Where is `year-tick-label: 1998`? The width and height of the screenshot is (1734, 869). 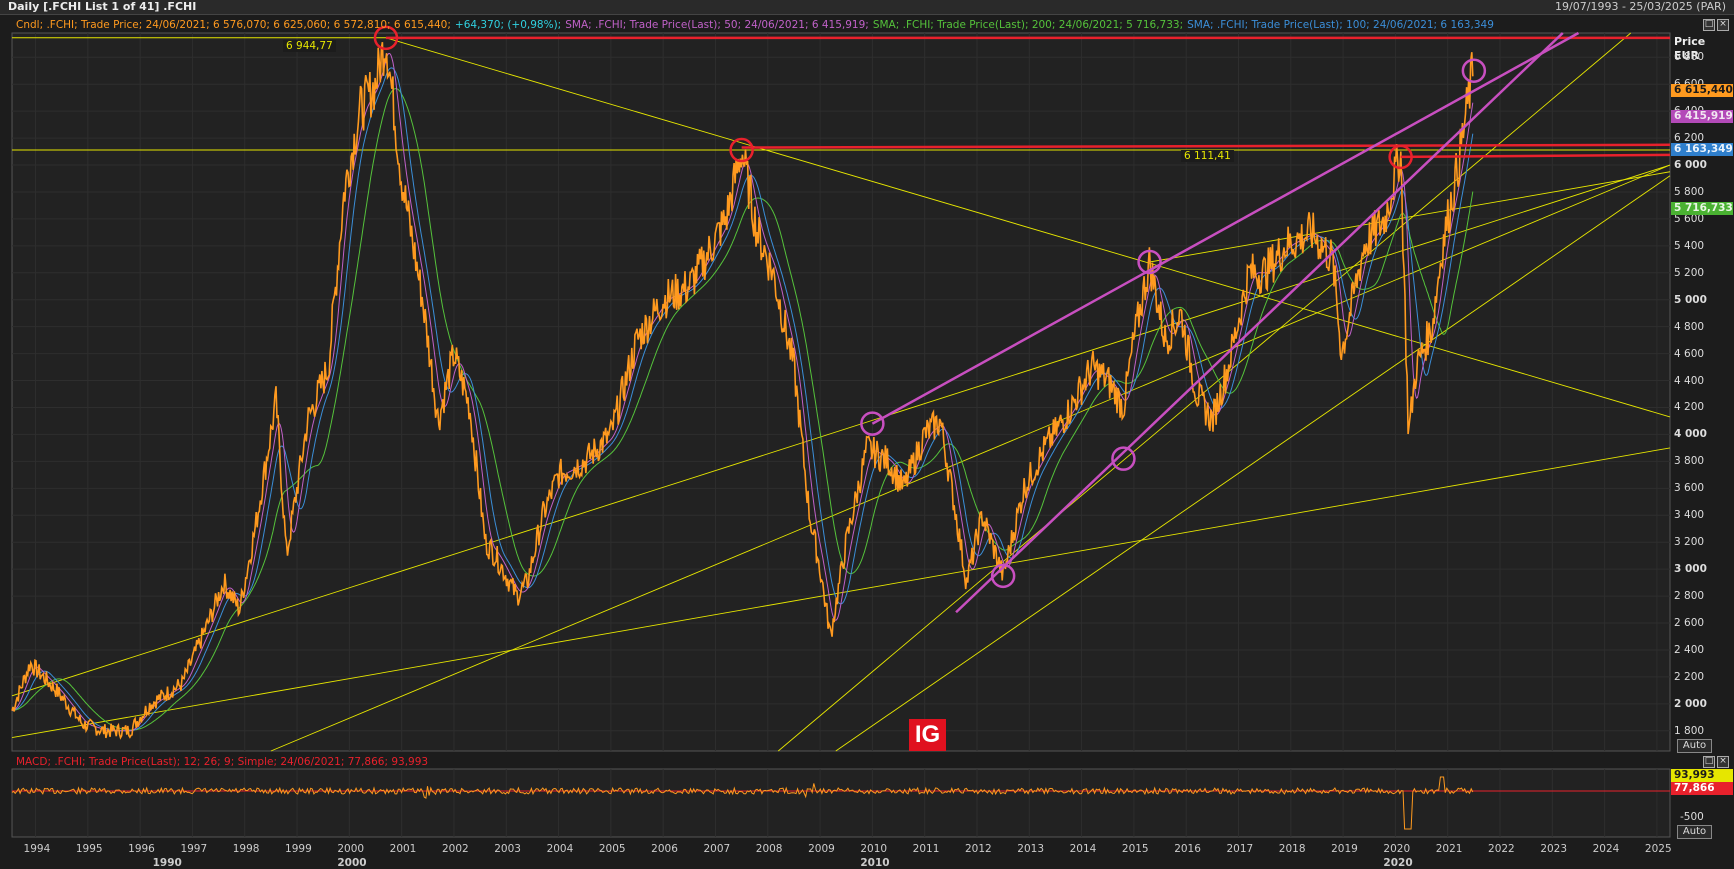 year-tick-label: 1998 is located at coordinates (246, 849).